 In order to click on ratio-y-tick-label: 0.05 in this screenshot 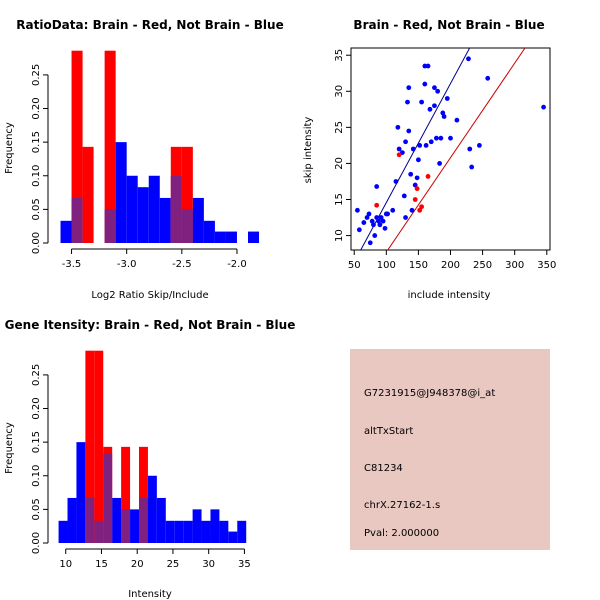, I will do `click(36, 209)`.